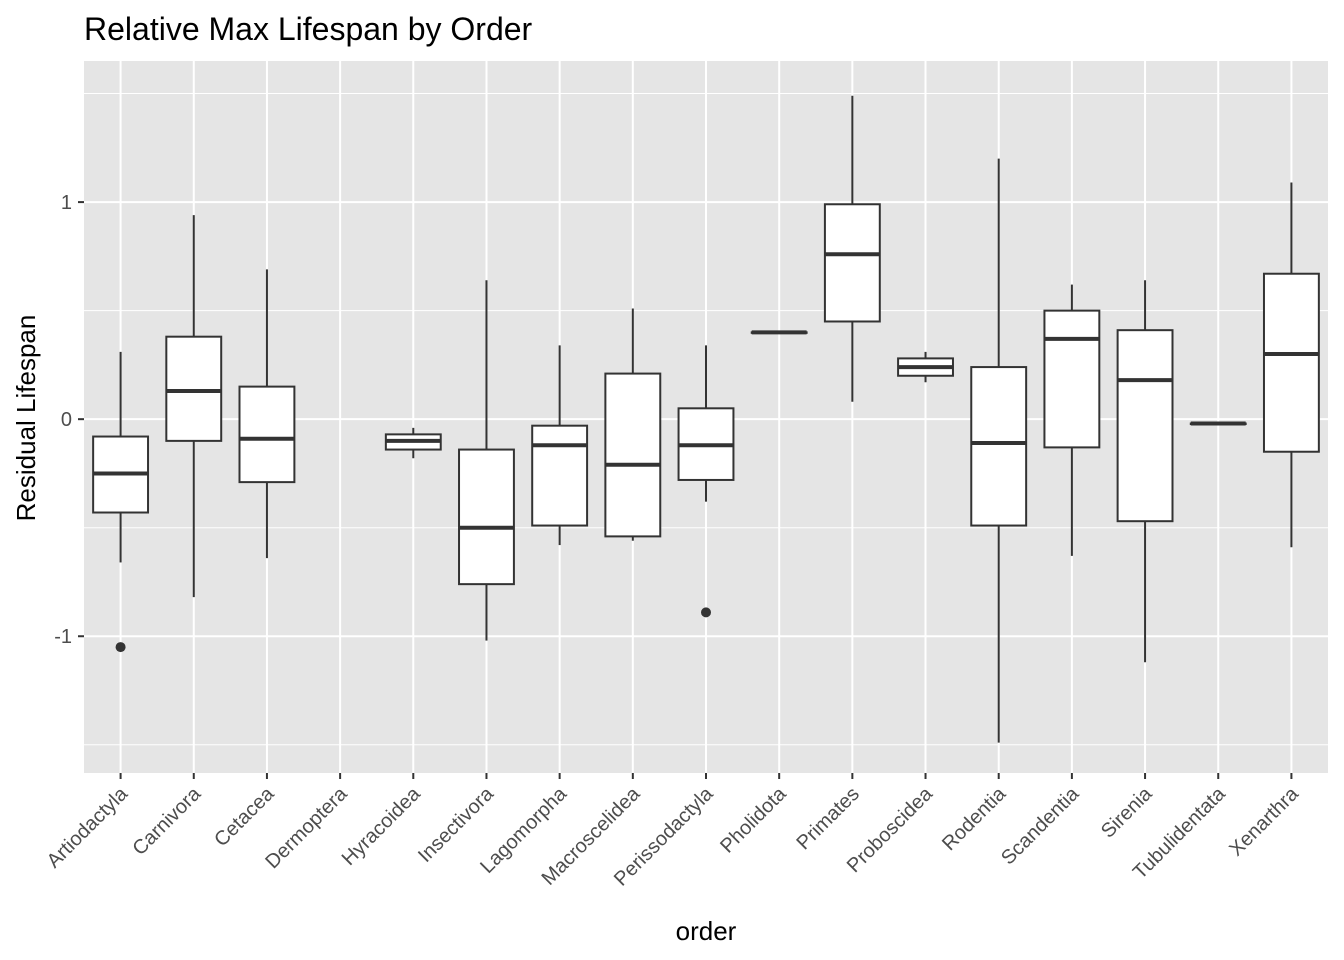  I want to click on box-primates, so click(852, 248).